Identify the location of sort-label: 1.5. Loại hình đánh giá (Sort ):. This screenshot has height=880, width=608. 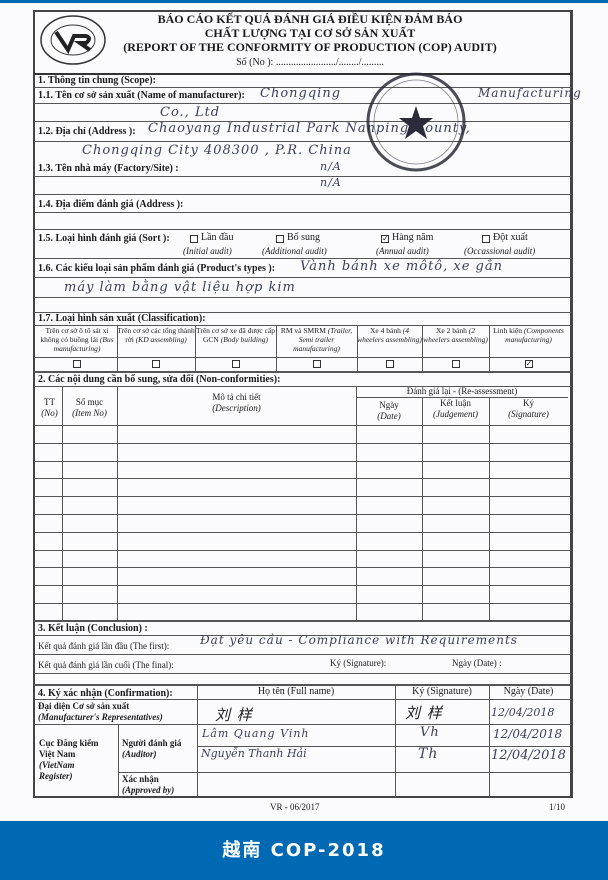
(104, 238).